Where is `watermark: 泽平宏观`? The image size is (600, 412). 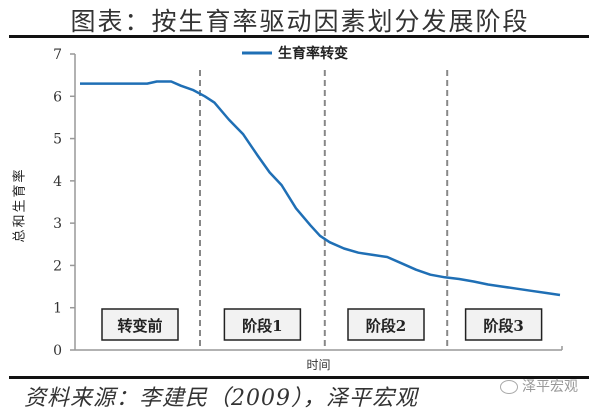
watermark: 泽平宏观 is located at coordinates (539, 386).